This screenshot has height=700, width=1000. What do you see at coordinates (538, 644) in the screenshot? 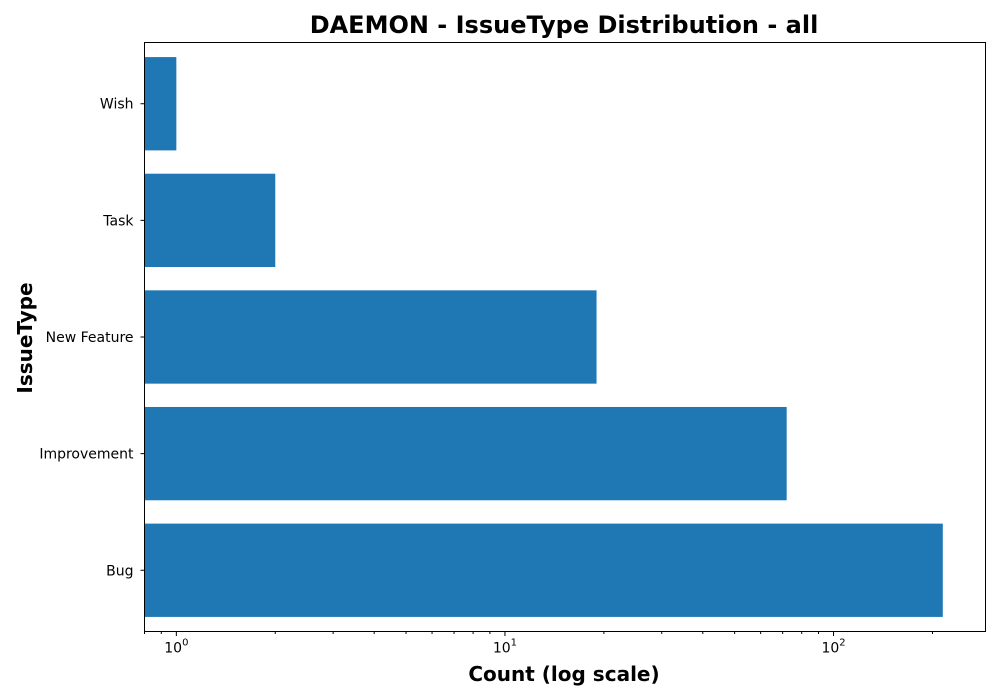
I see `x-axis-ticks: 10⁰ 10¹ 10²` at bounding box center [538, 644].